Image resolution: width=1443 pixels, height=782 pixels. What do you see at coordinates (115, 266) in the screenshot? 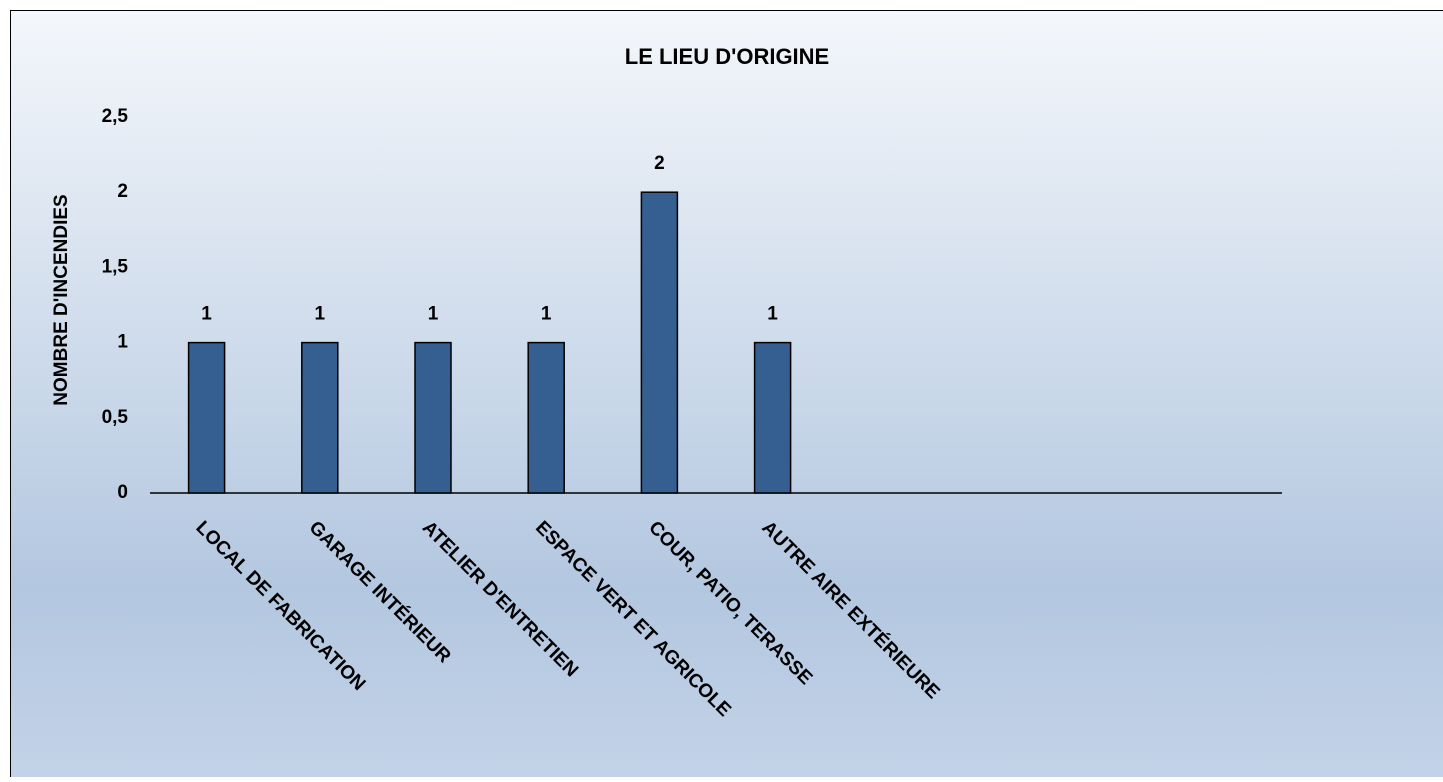
I see `y-tick-label: 1,5` at bounding box center [115, 266].